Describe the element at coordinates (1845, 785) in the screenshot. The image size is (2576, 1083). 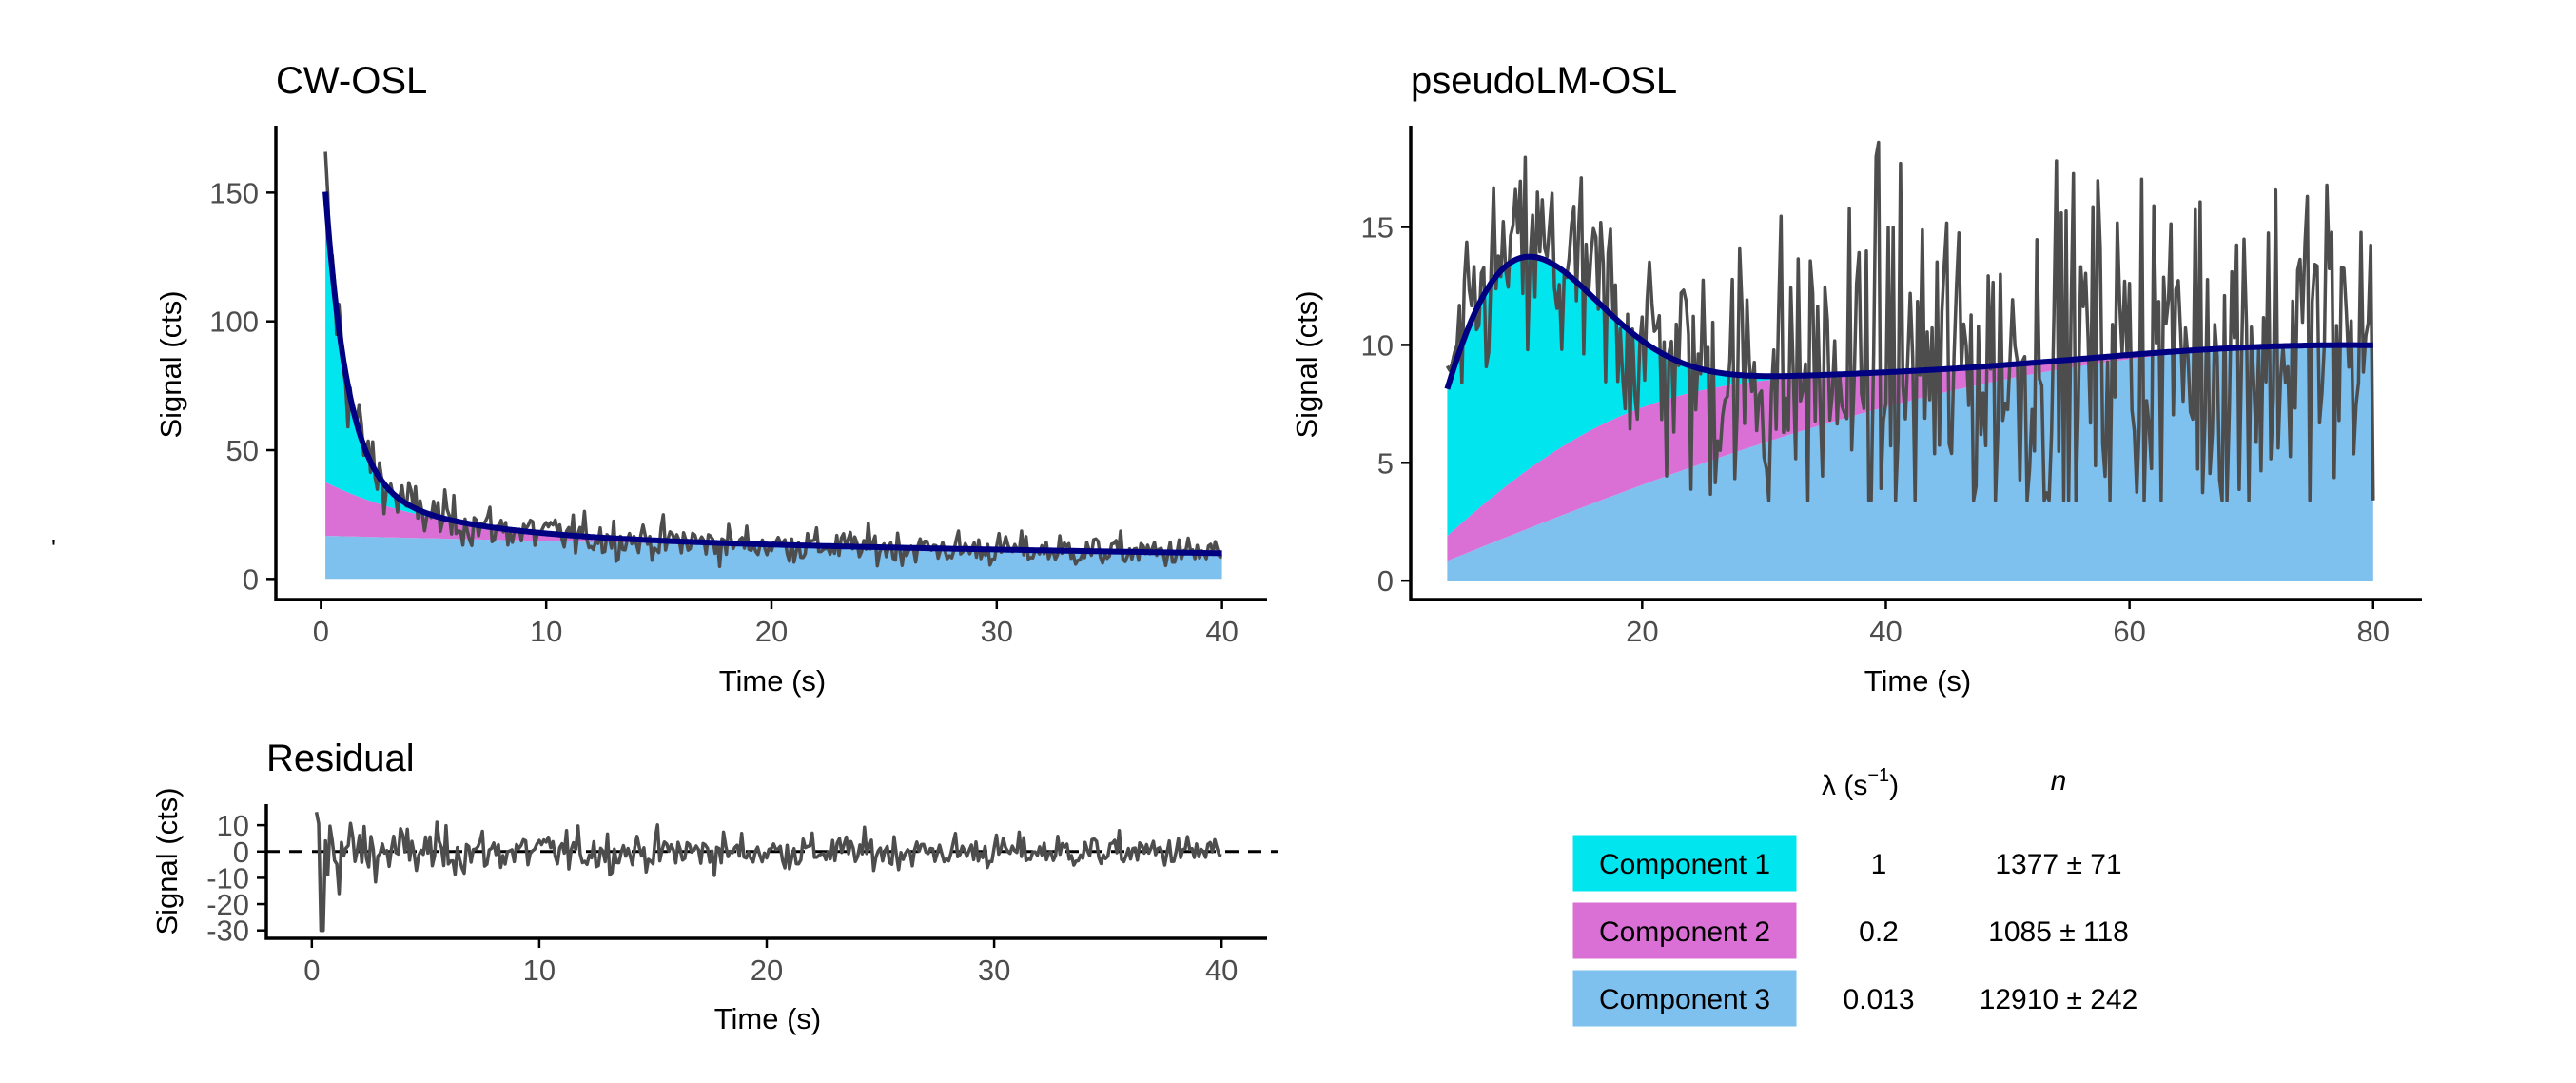
I see `lambda-header-label: λ (s` at that location.